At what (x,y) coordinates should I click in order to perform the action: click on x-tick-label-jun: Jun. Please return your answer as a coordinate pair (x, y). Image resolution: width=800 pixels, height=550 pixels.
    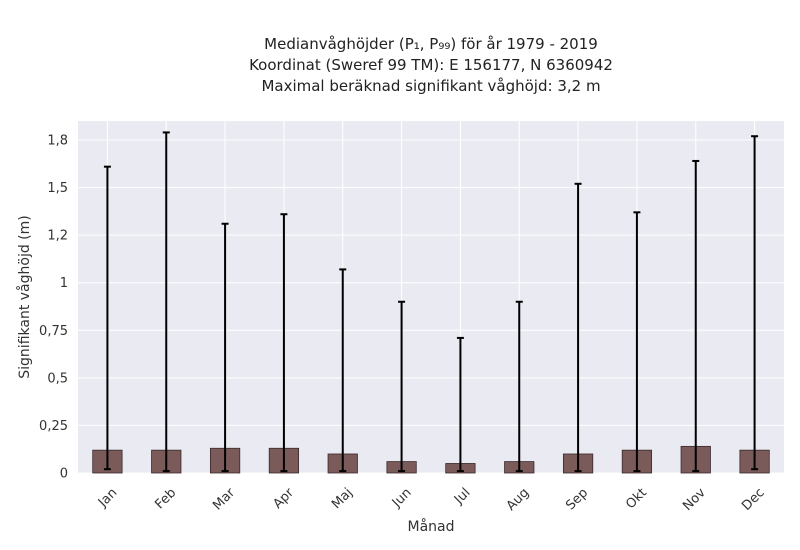
    Looking at the image, I should click on (402, 498).